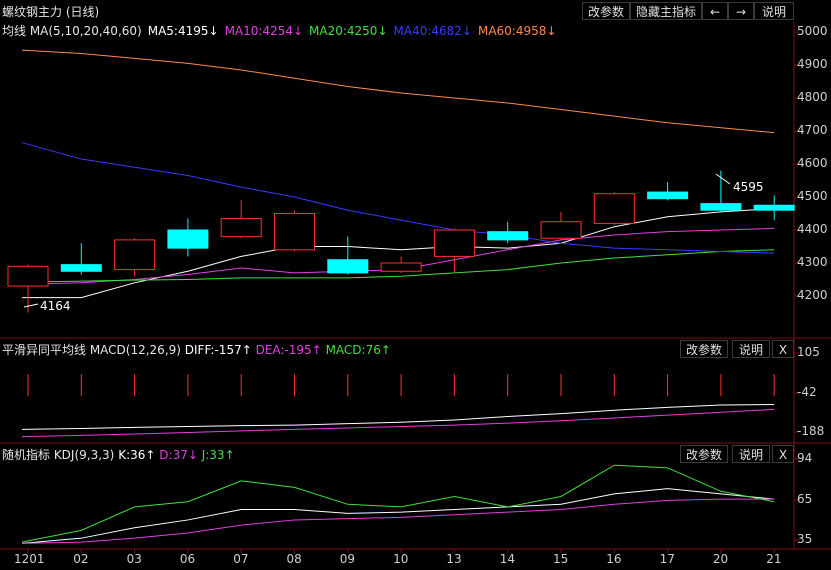 The image size is (831, 570). I want to click on ma5-value: MA5:4195↓, so click(183, 31).